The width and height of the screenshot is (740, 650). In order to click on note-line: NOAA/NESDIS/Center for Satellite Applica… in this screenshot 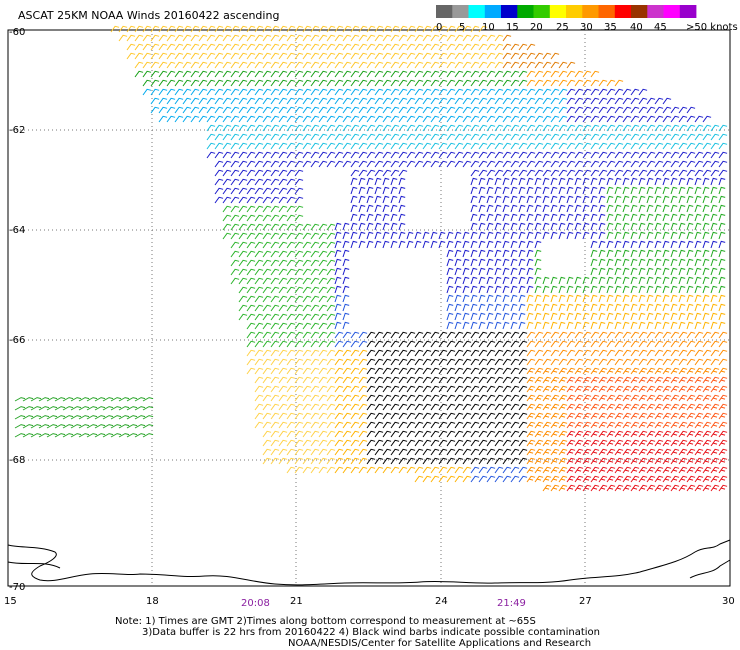, I will do `click(440, 643)`.